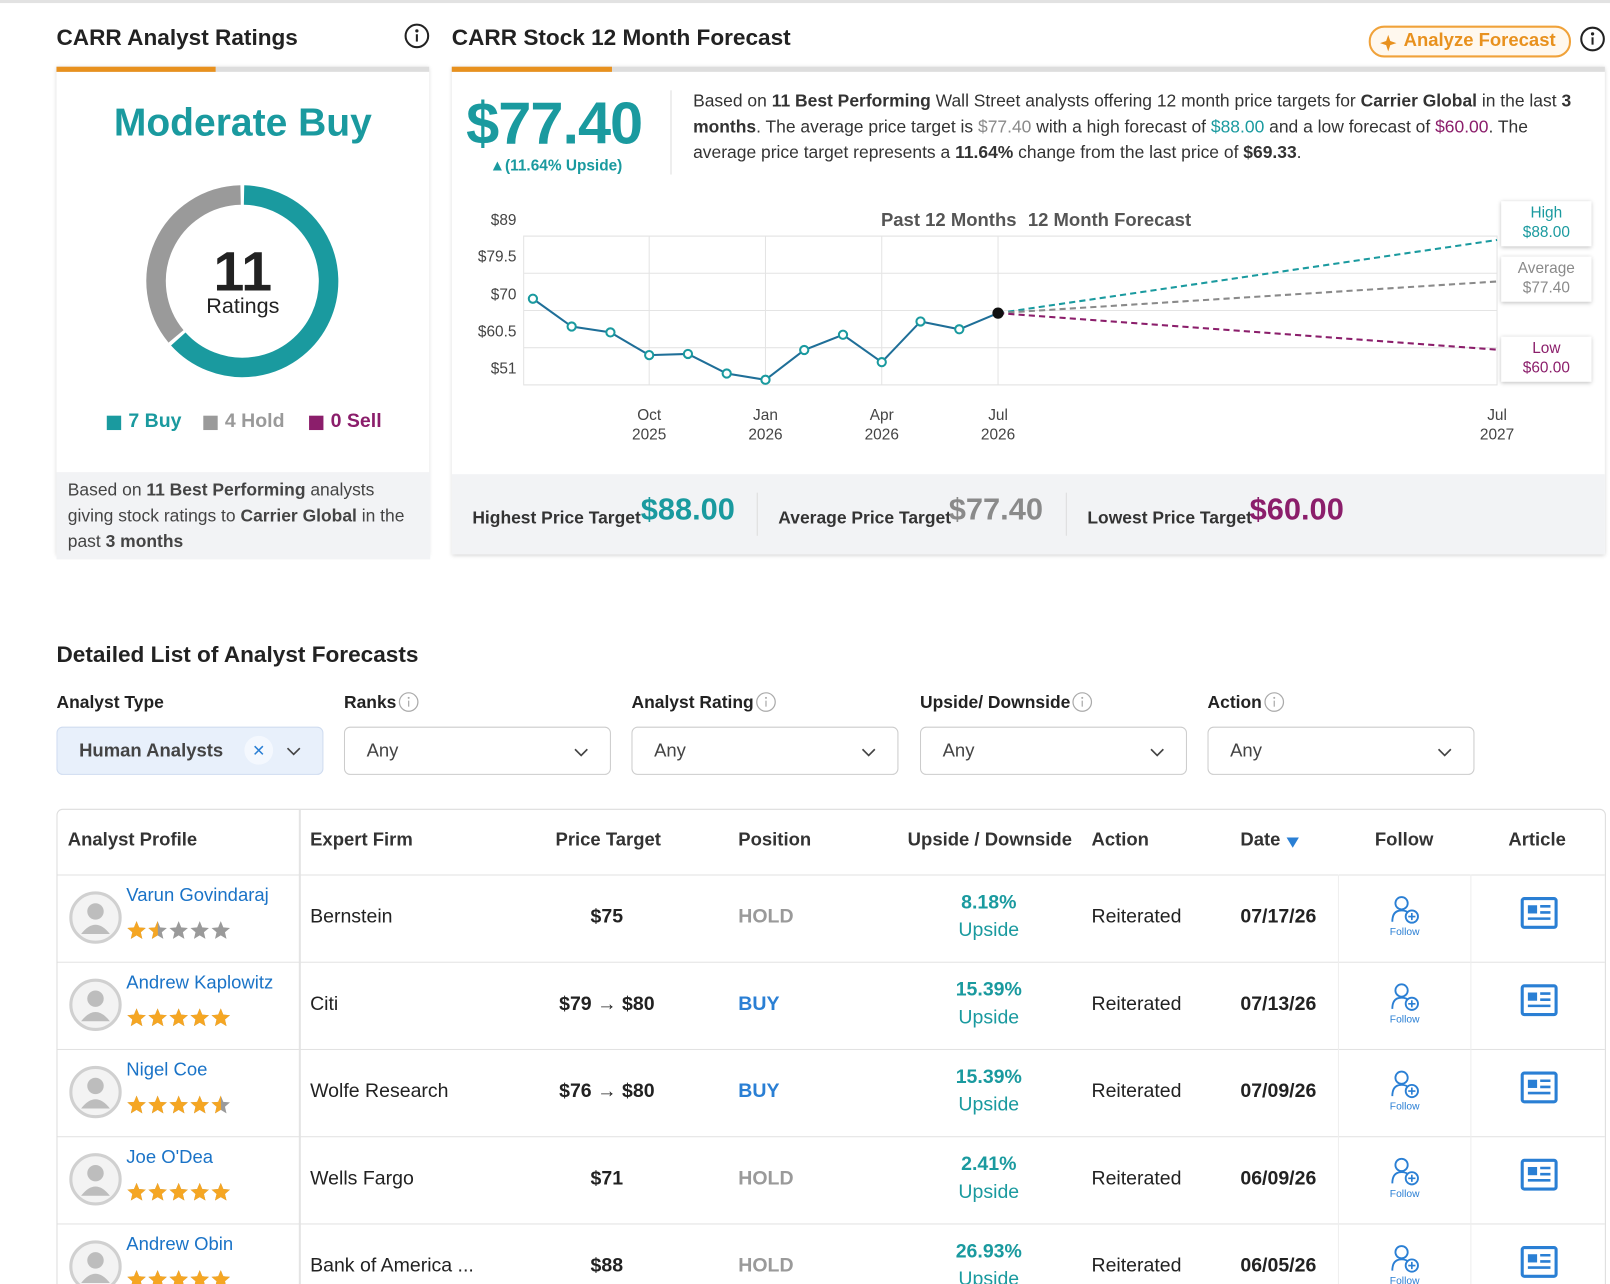  Describe the element at coordinates (775, 839) in the screenshot. I see `column-header: Position` at that location.